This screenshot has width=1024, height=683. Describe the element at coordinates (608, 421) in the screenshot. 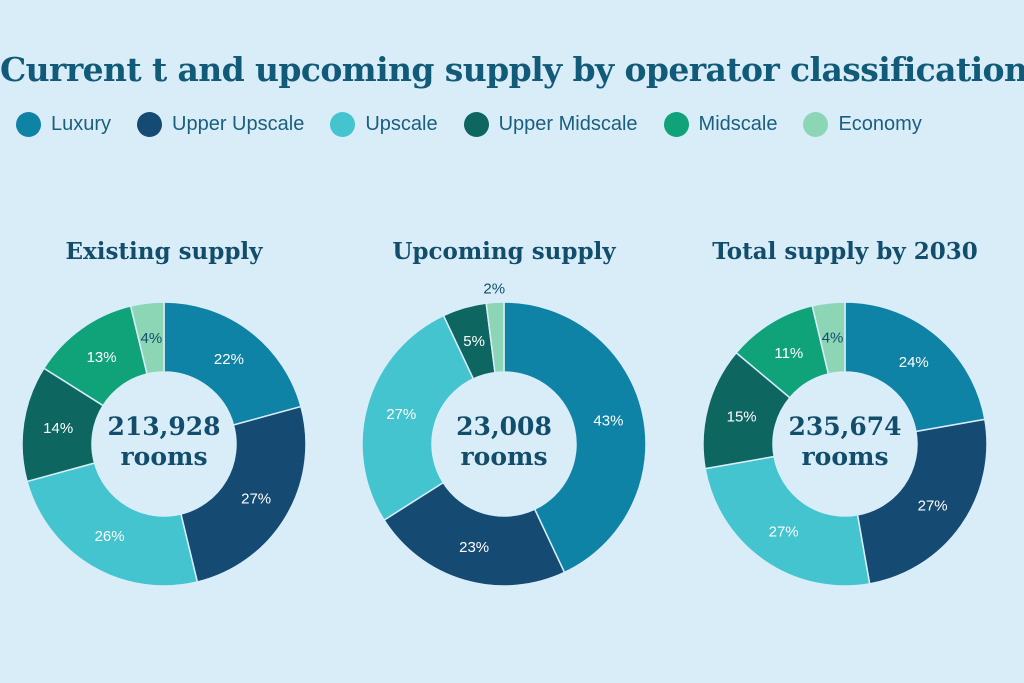

I see `slice-label-luxury: 43%` at that location.